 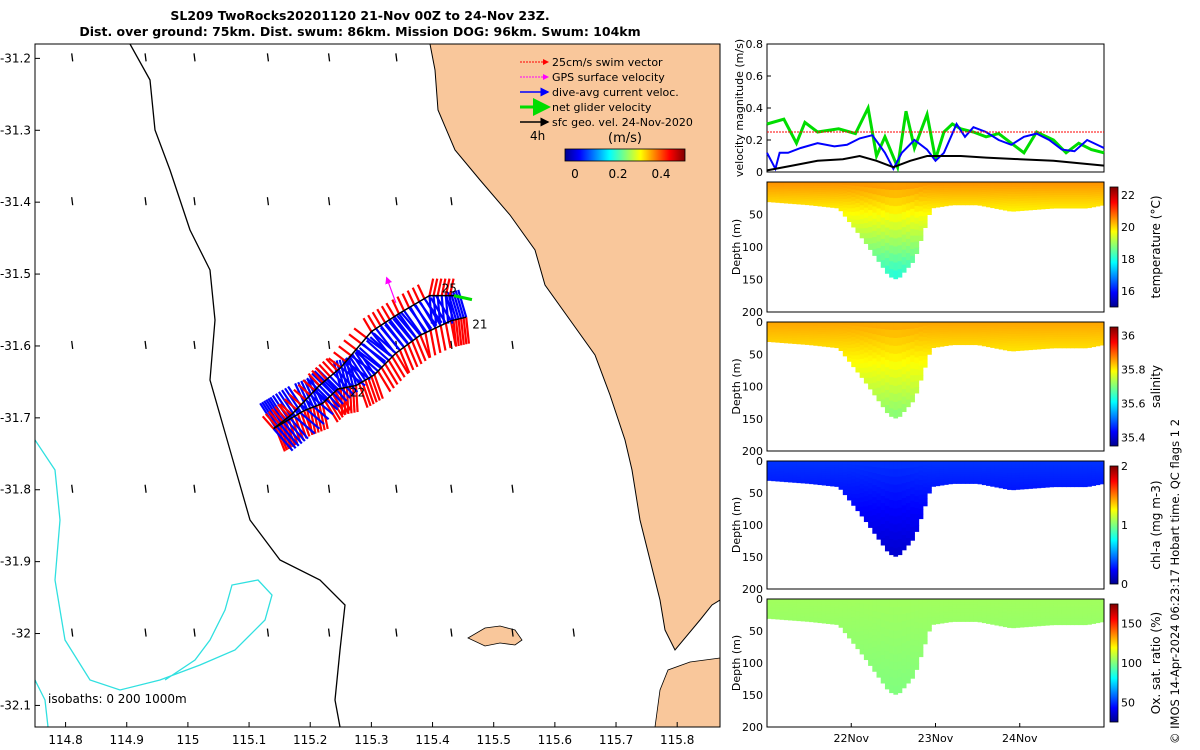 What do you see at coordinates (625, 138) in the screenshot?
I see `colorbar-label: (m/s)` at bounding box center [625, 138].